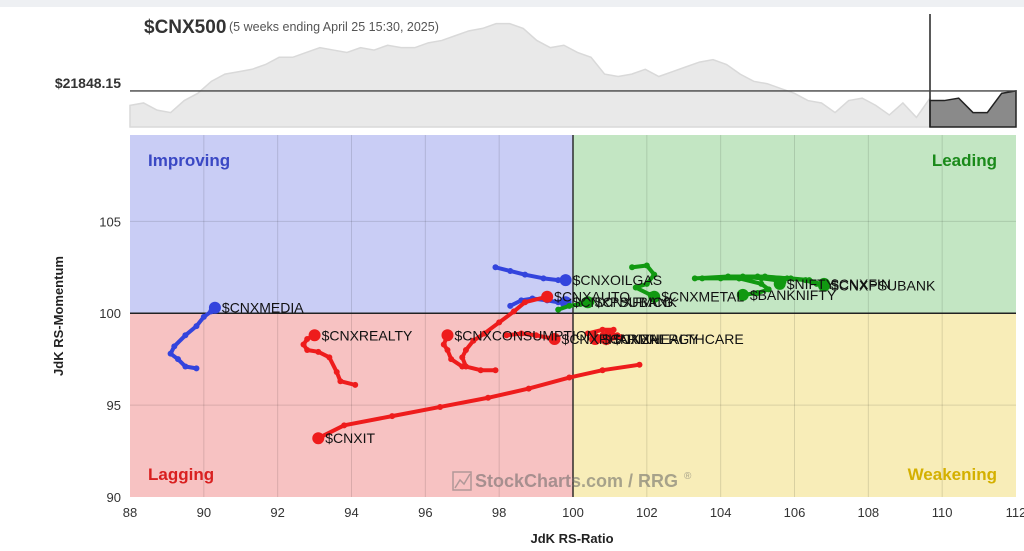  Describe the element at coordinates (110, 359) in the screenshot. I see `y-axis-ticks: 90 95 100 105` at that location.